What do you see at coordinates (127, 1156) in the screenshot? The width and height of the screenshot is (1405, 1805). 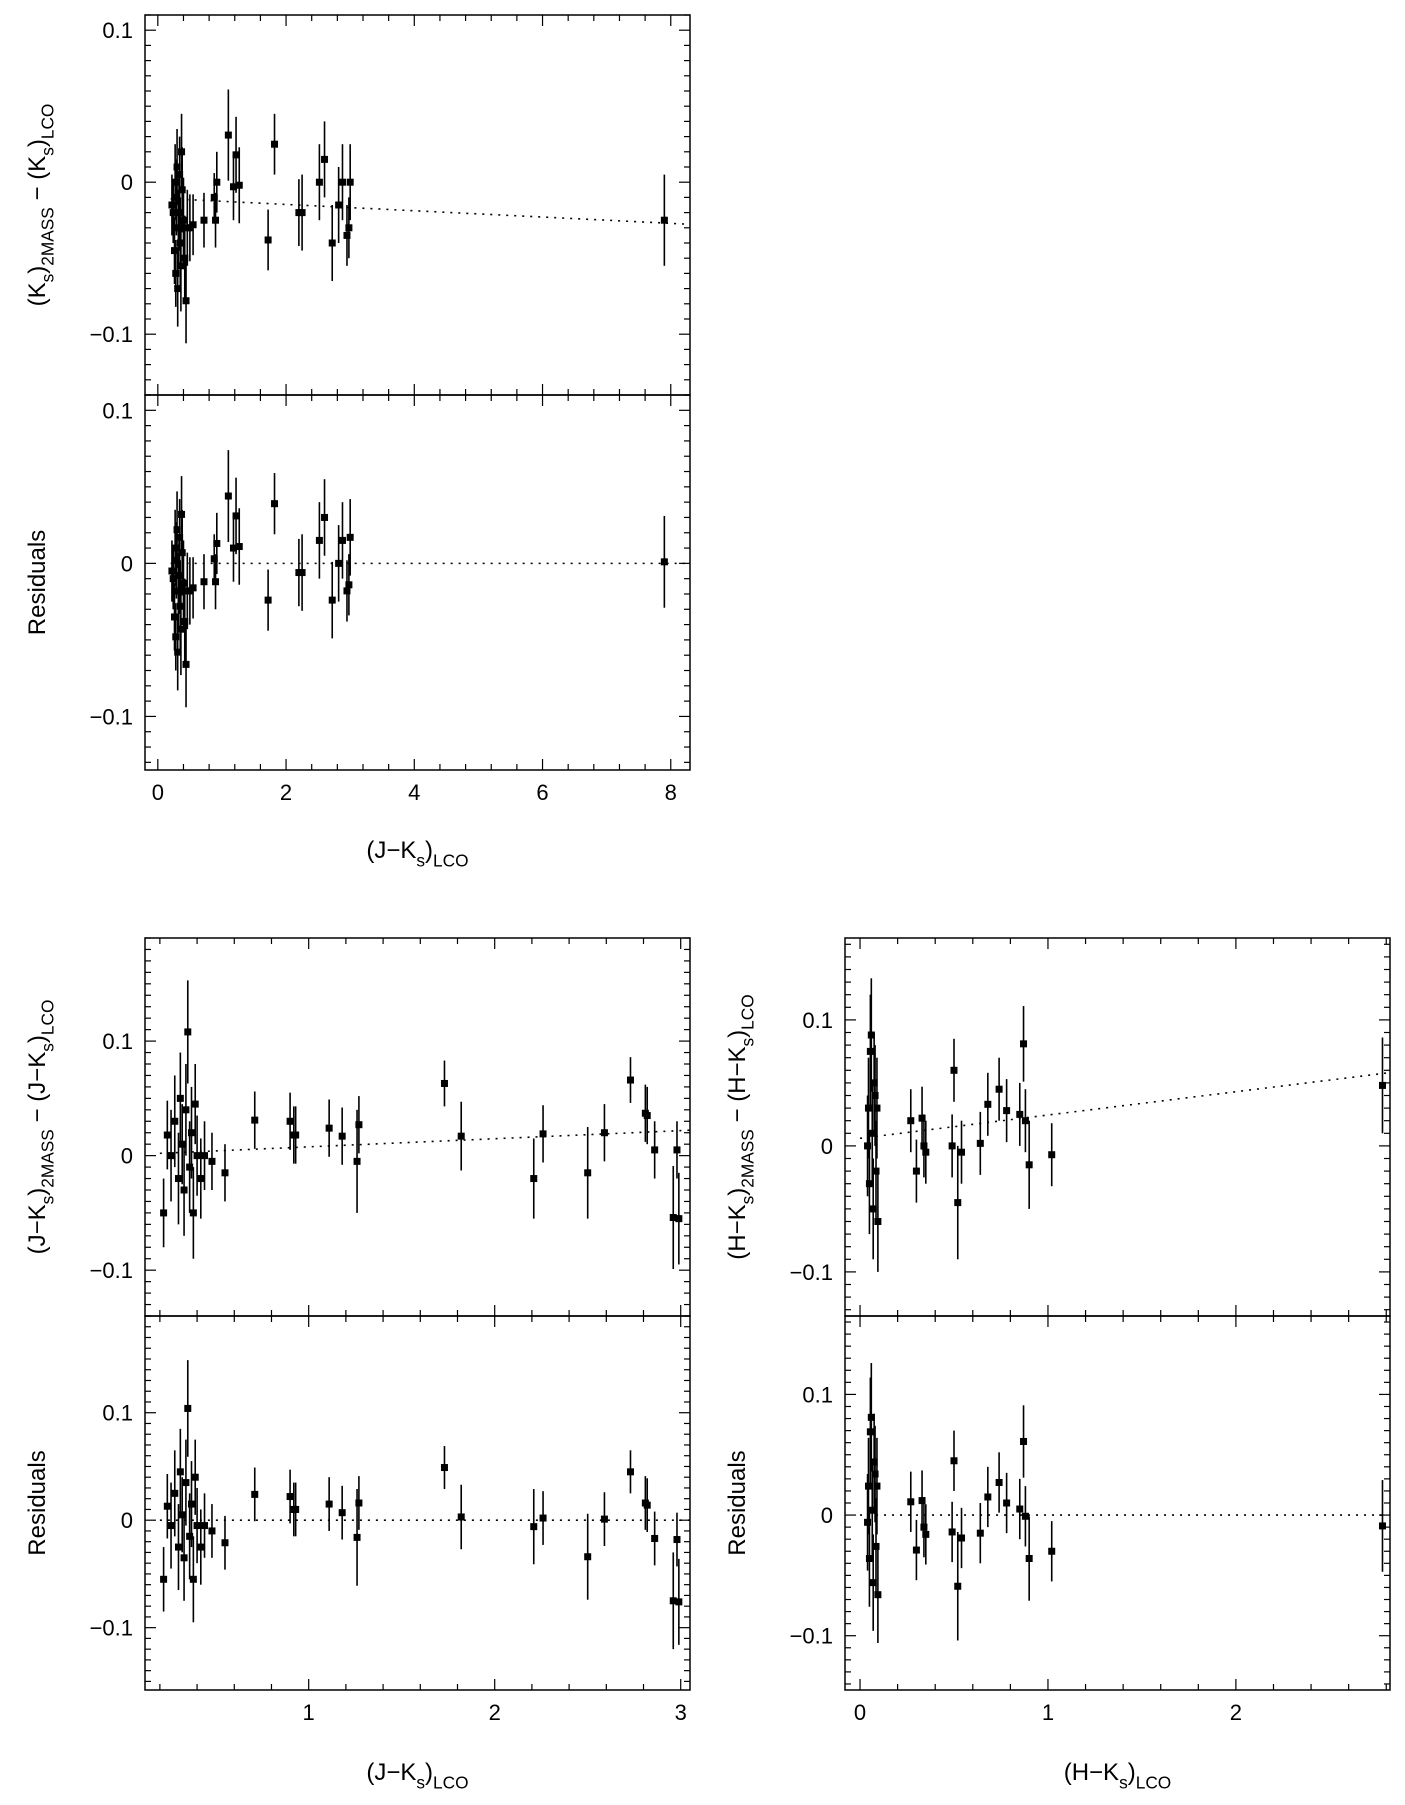 I see `jk-top-ytick-label: 0` at bounding box center [127, 1156].